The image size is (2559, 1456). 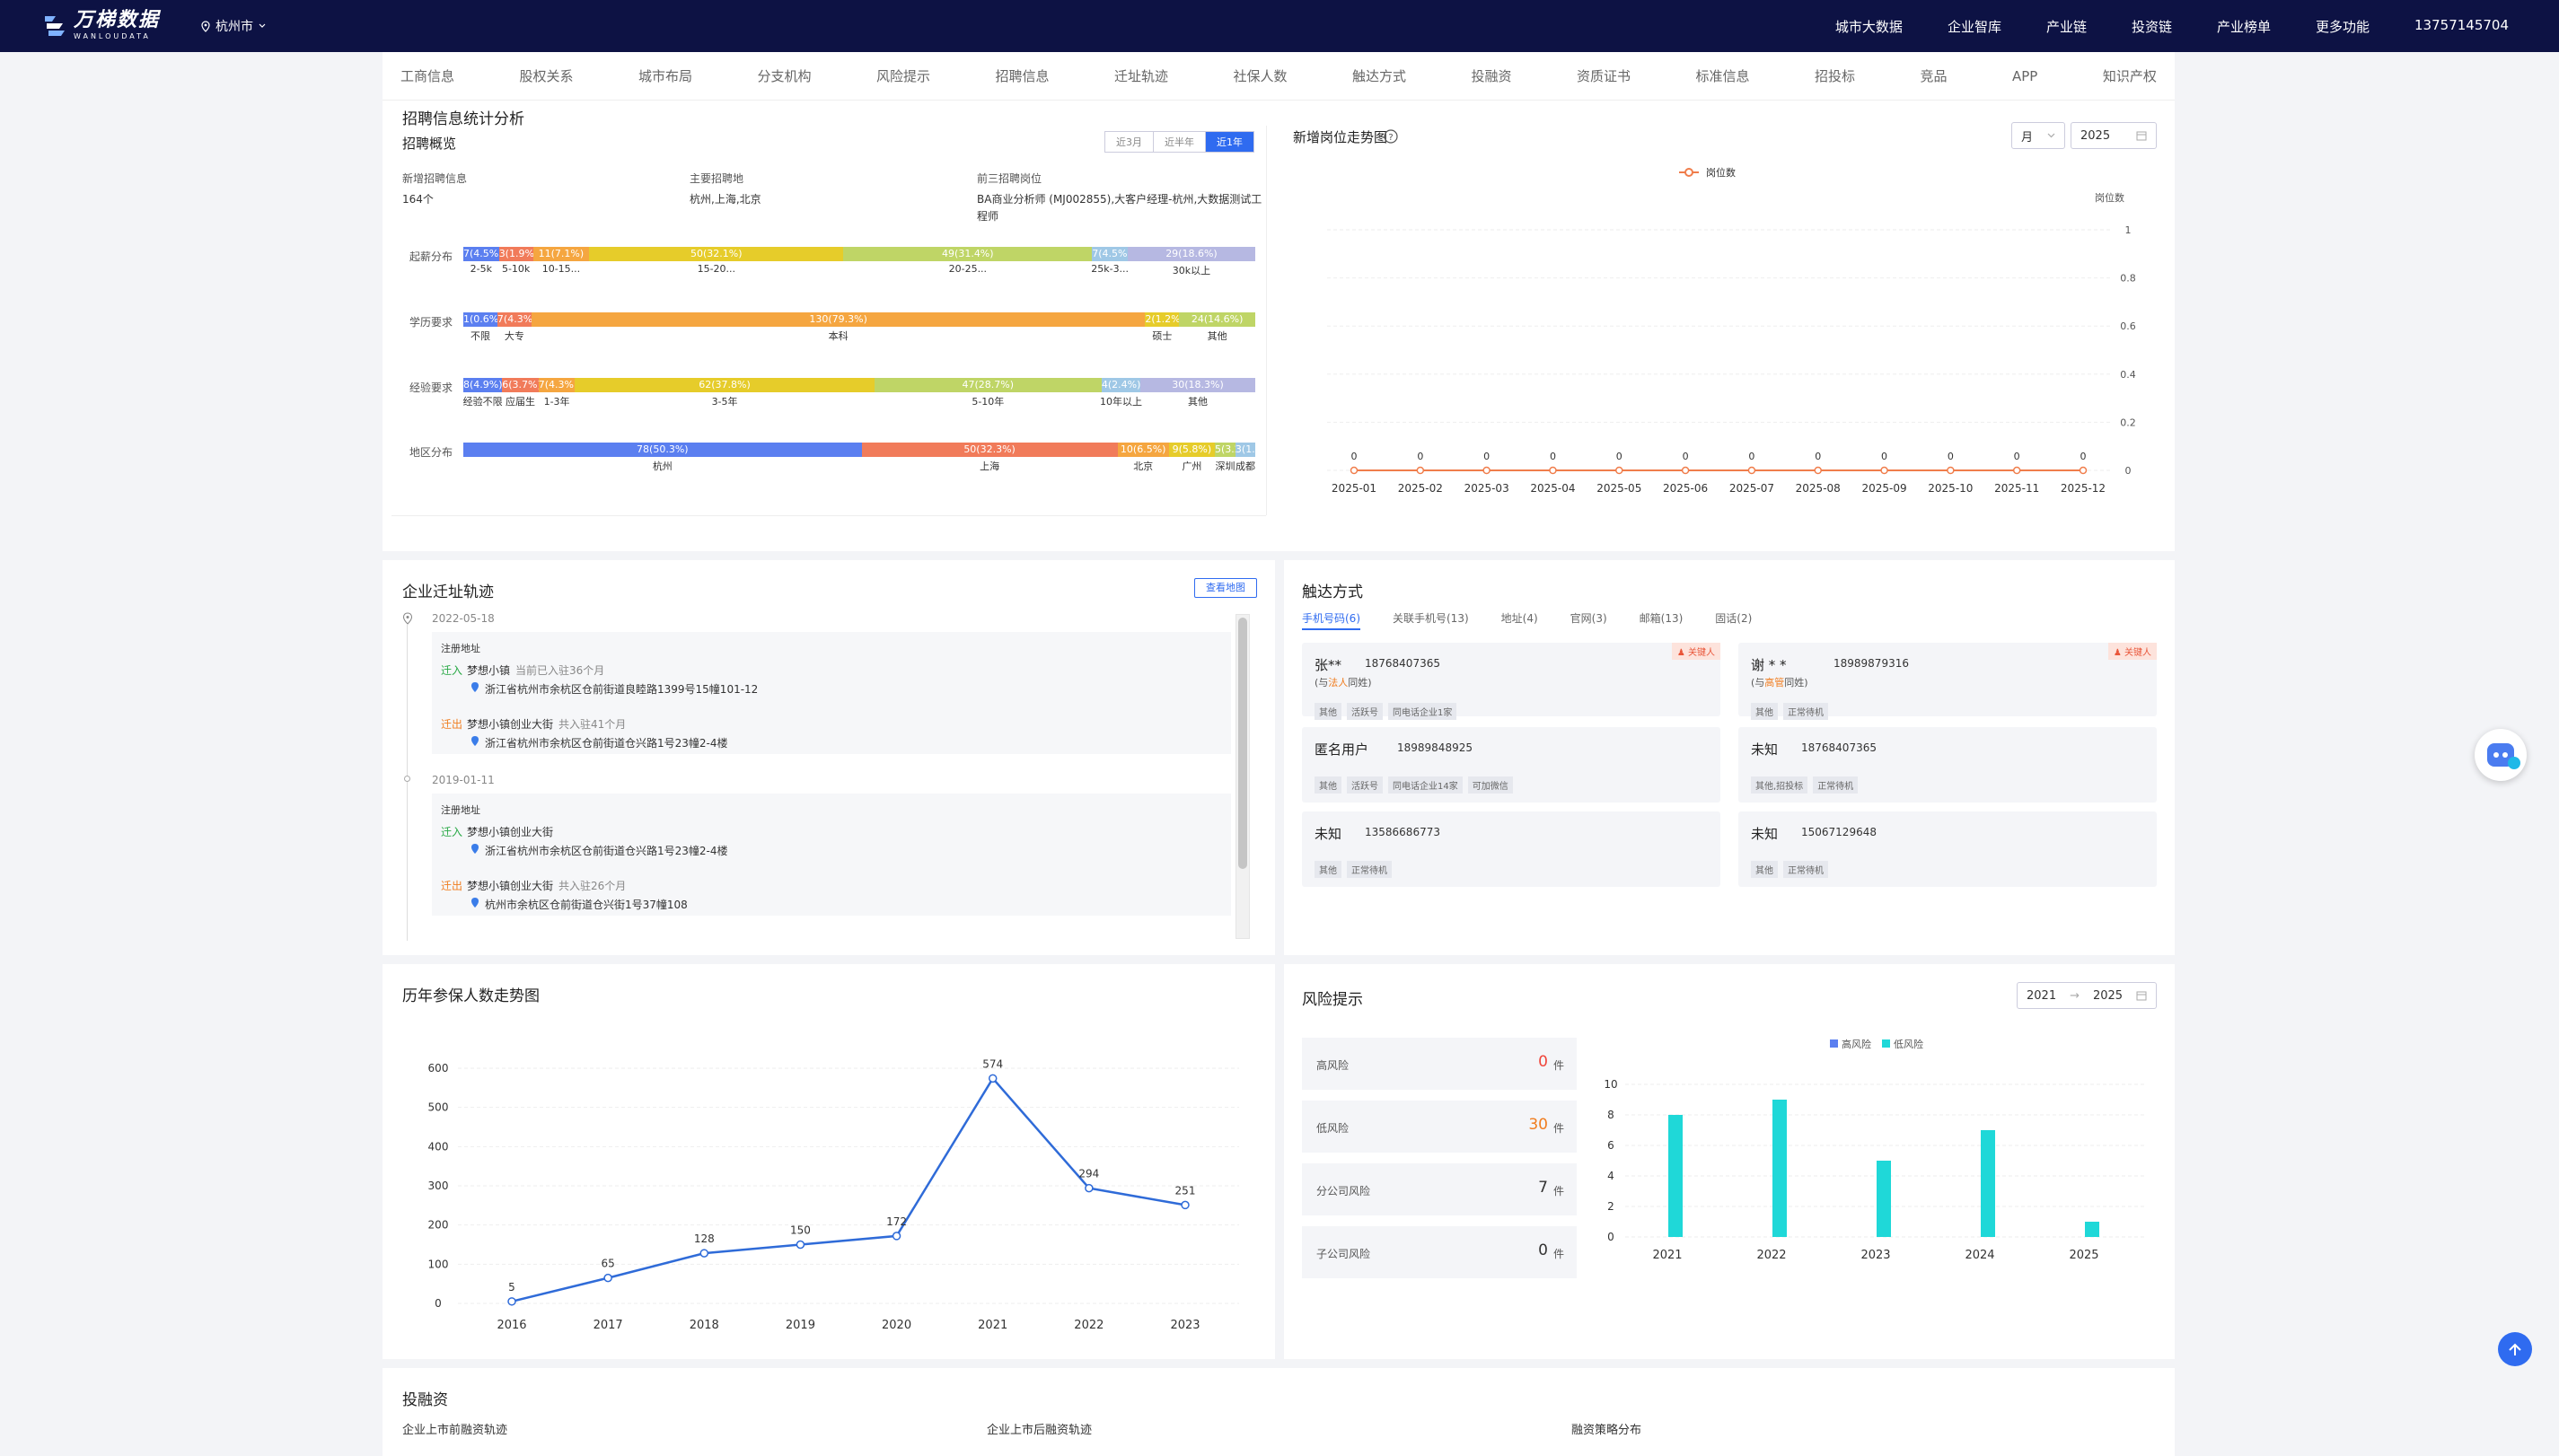 I want to click on dist-segment-label: 2-5k, so click(x=481, y=269).